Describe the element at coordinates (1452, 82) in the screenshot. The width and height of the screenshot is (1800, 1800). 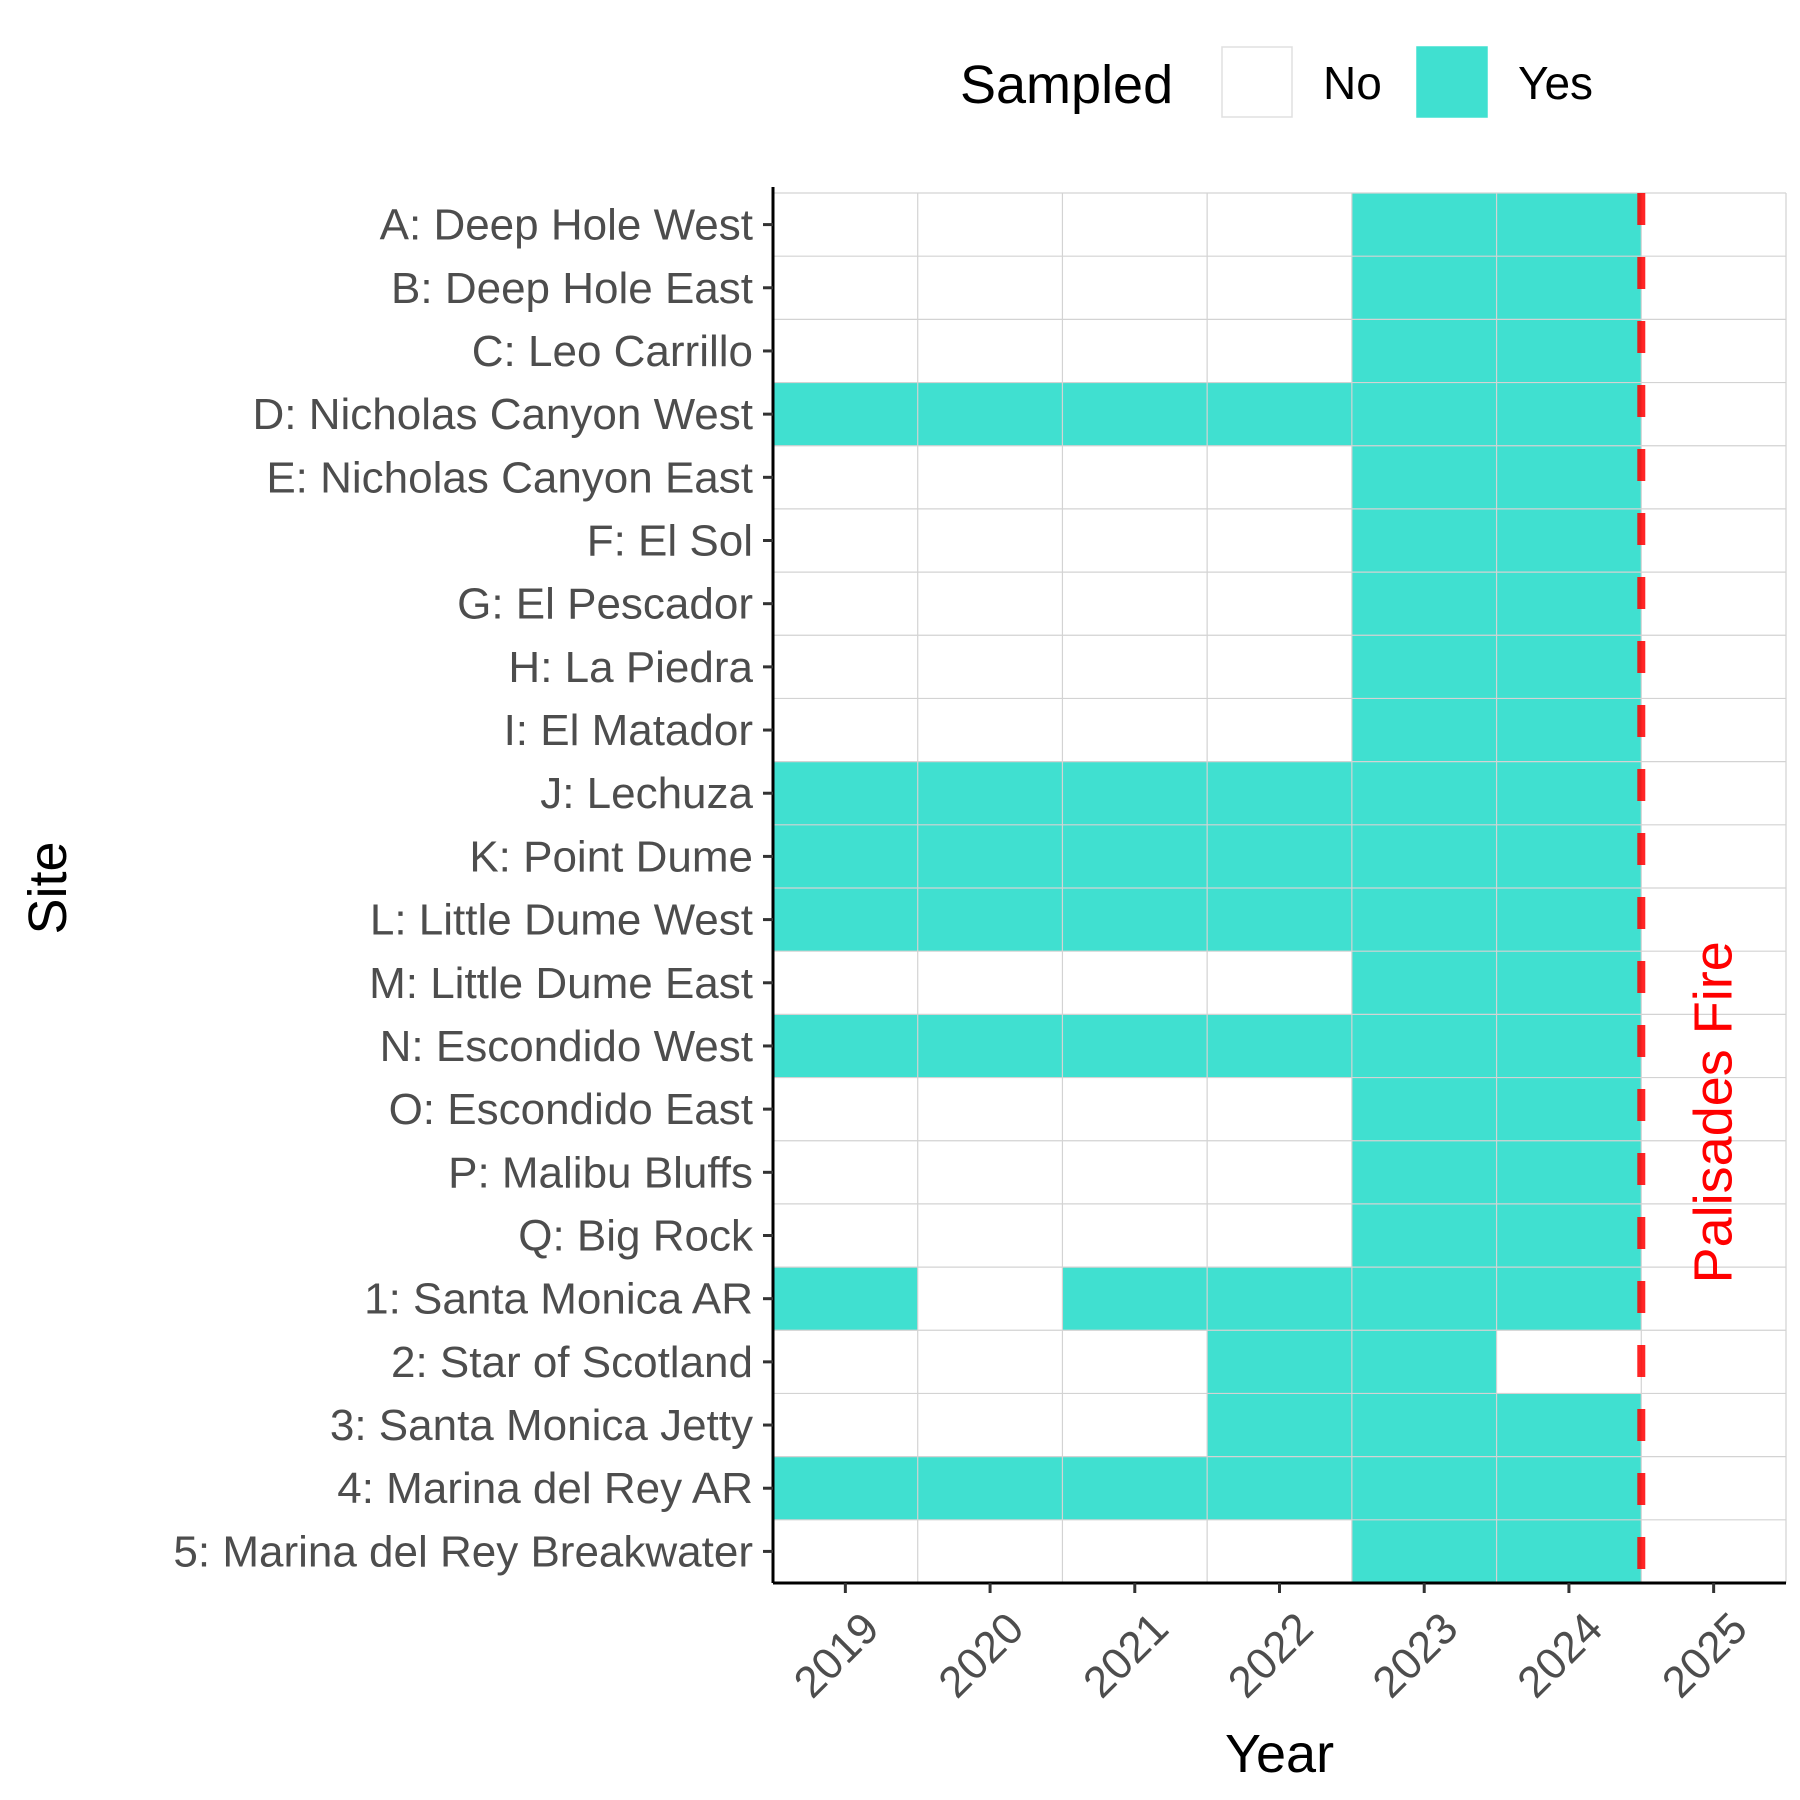
I see `legend-key-yes` at that location.